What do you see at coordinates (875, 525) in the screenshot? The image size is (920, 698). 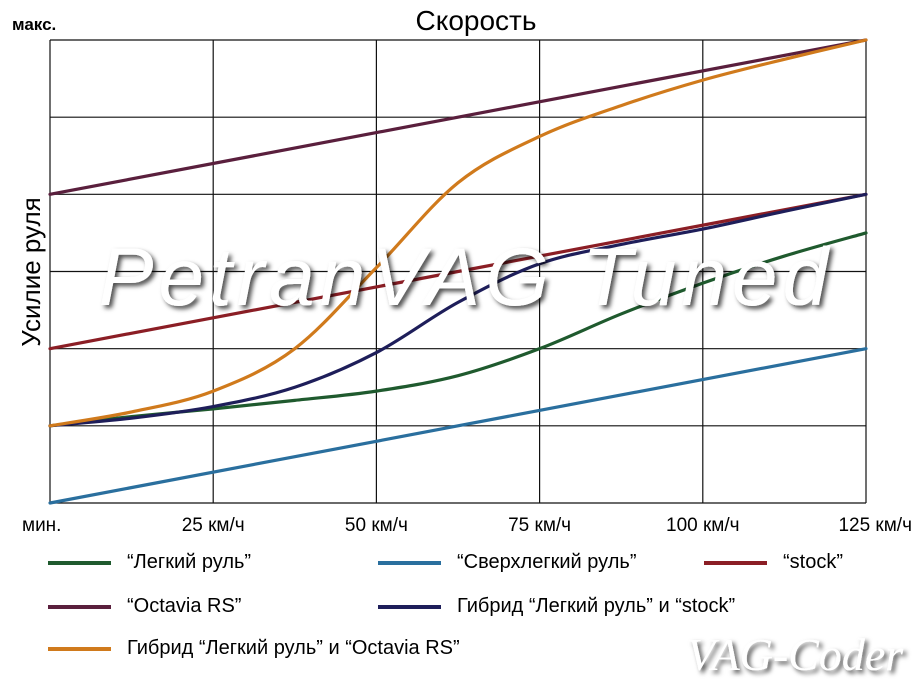 I see `x-tick-label: 125 км/ч` at bounding box center [875, 525].